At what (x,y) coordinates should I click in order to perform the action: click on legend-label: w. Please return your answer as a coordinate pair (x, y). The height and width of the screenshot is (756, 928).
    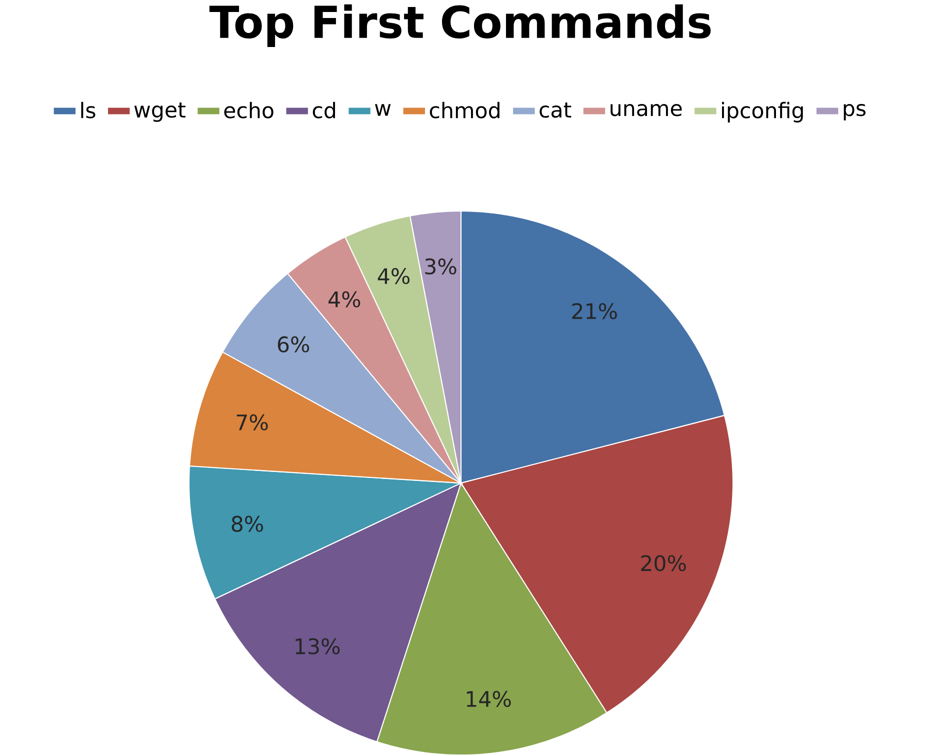
    Looking at the image, I should click on (383, 110).